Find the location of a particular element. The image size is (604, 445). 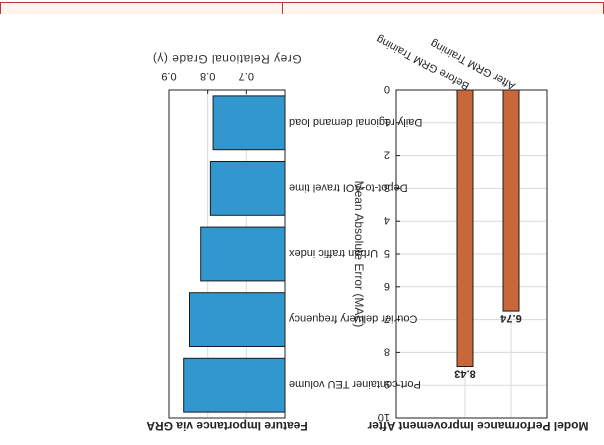

gra-x-tick-labels: 0.7 0.8 0.9 is located at coordinates (207, 76).